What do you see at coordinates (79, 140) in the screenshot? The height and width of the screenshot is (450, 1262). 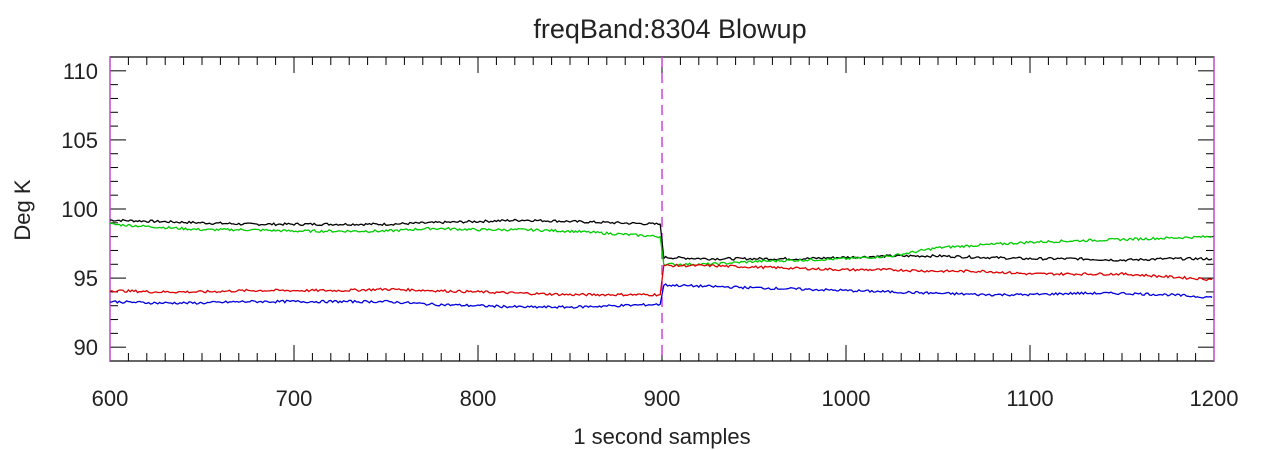 I see `y-tick-label: 105` at bounding box center [79, 140].